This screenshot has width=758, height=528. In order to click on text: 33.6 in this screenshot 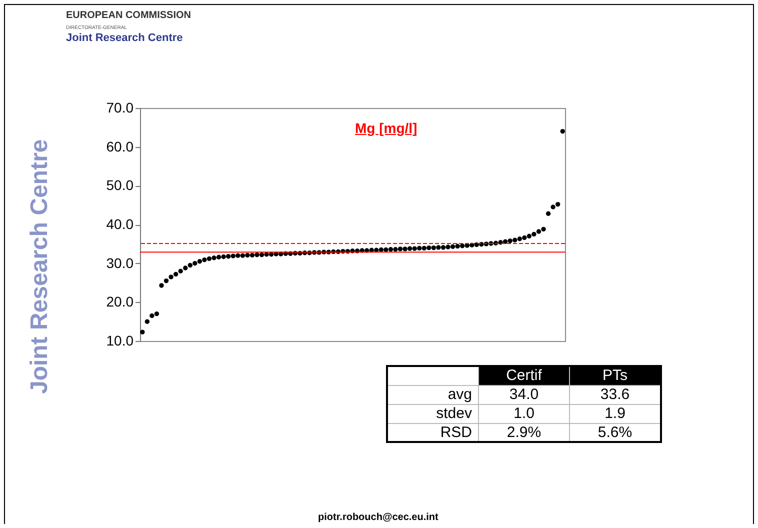, I will do `click(615, 394)`.